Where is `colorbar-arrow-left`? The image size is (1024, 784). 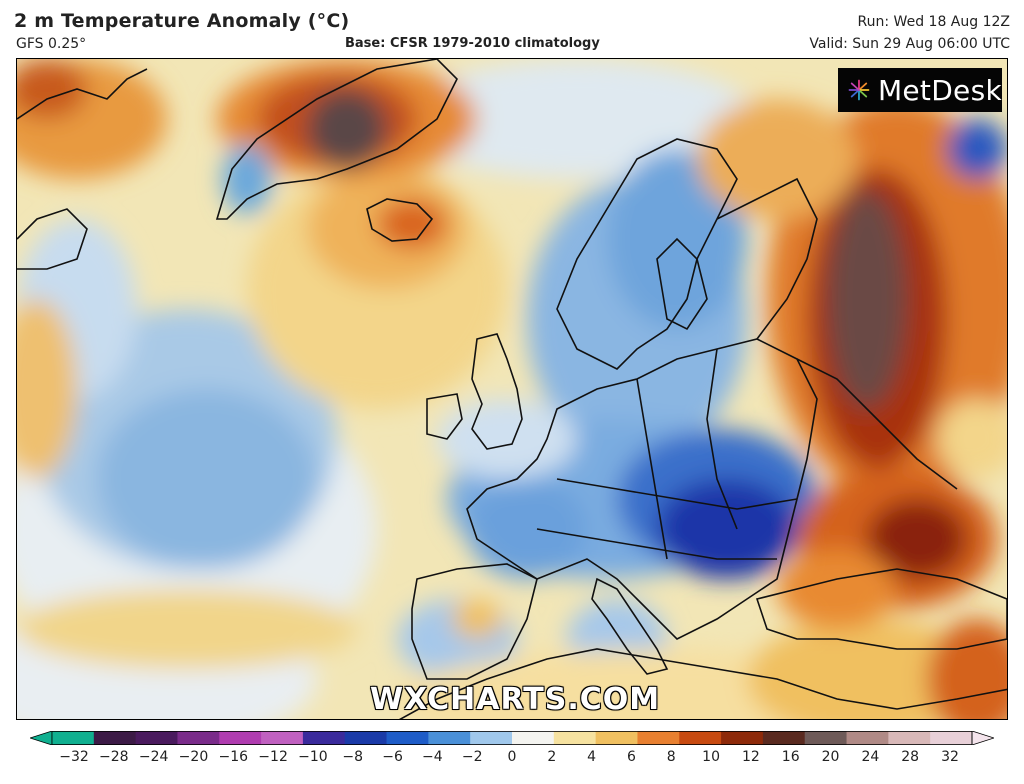 colorbar-arrow-left is located at coordinates (40, 738).